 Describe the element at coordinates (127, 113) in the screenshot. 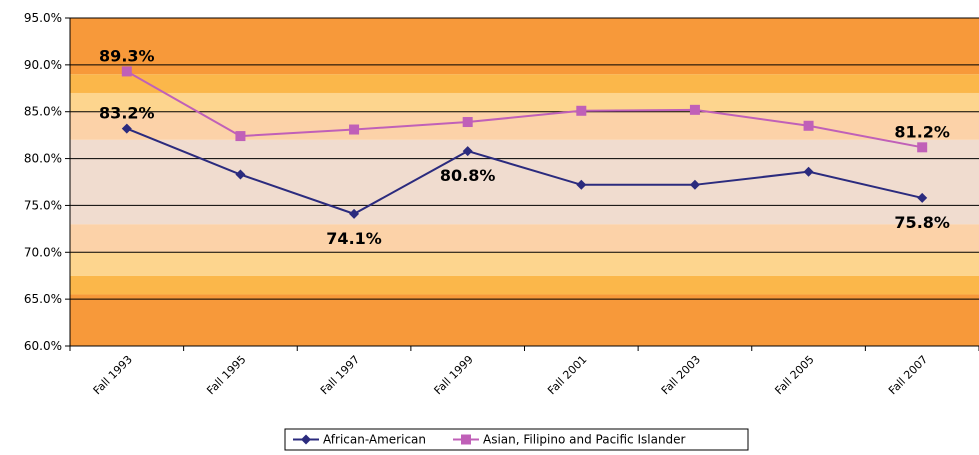

I see `data-label: 83.2%` at that location.